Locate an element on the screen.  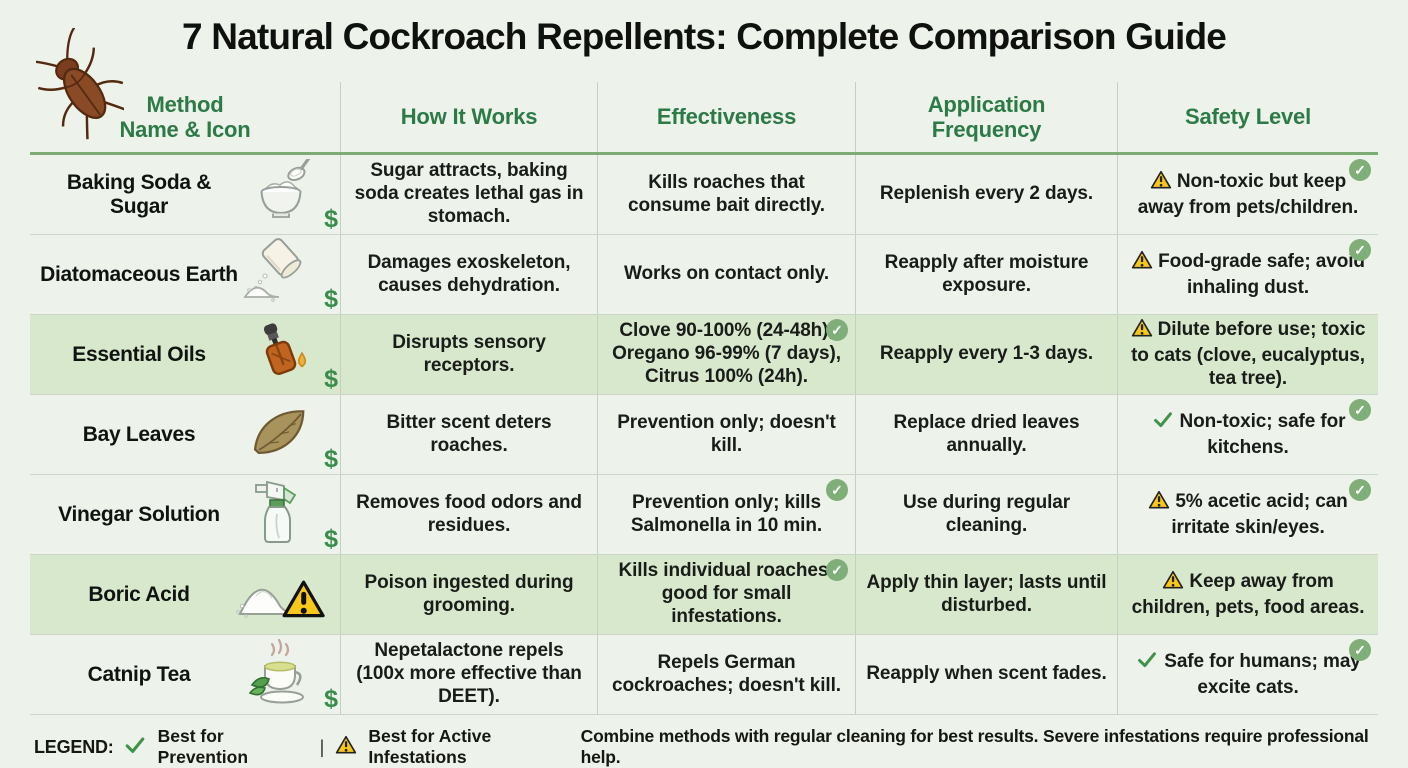
how-it-works-text: Removes food odors and residues. is located at coordinates (469, 513).